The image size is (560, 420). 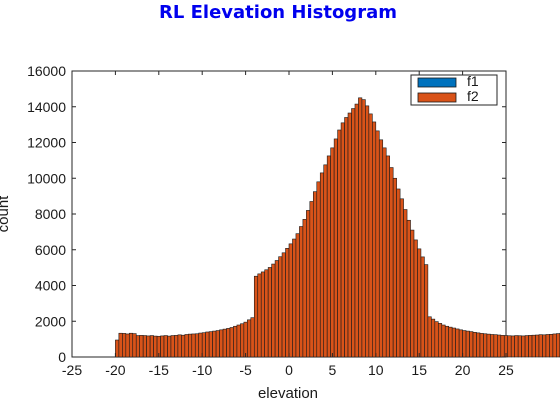 I want to click on chart-title: RL Elevation Histogram, so click(x=278, y=12).